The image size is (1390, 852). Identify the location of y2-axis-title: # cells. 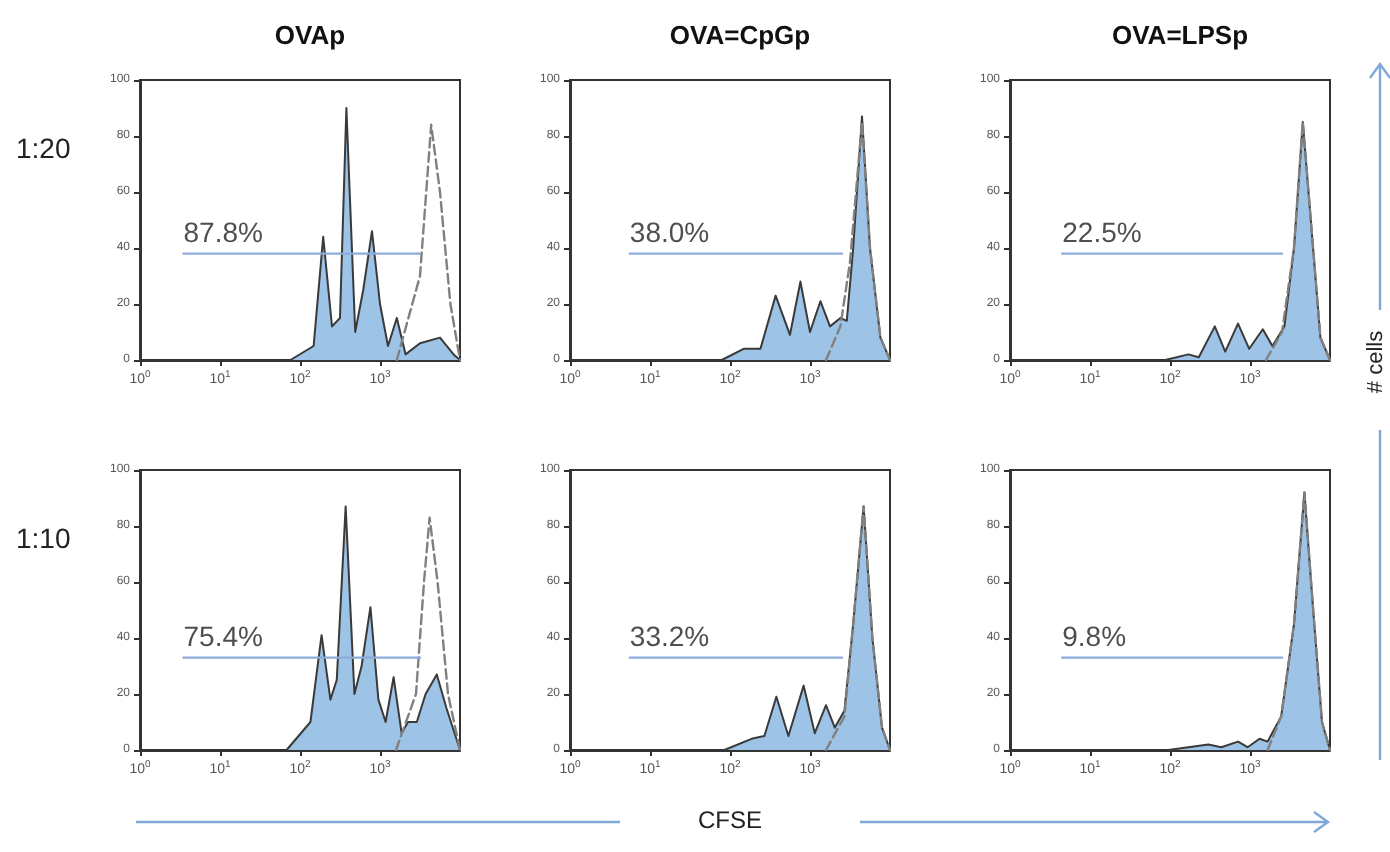
(1376, 361).